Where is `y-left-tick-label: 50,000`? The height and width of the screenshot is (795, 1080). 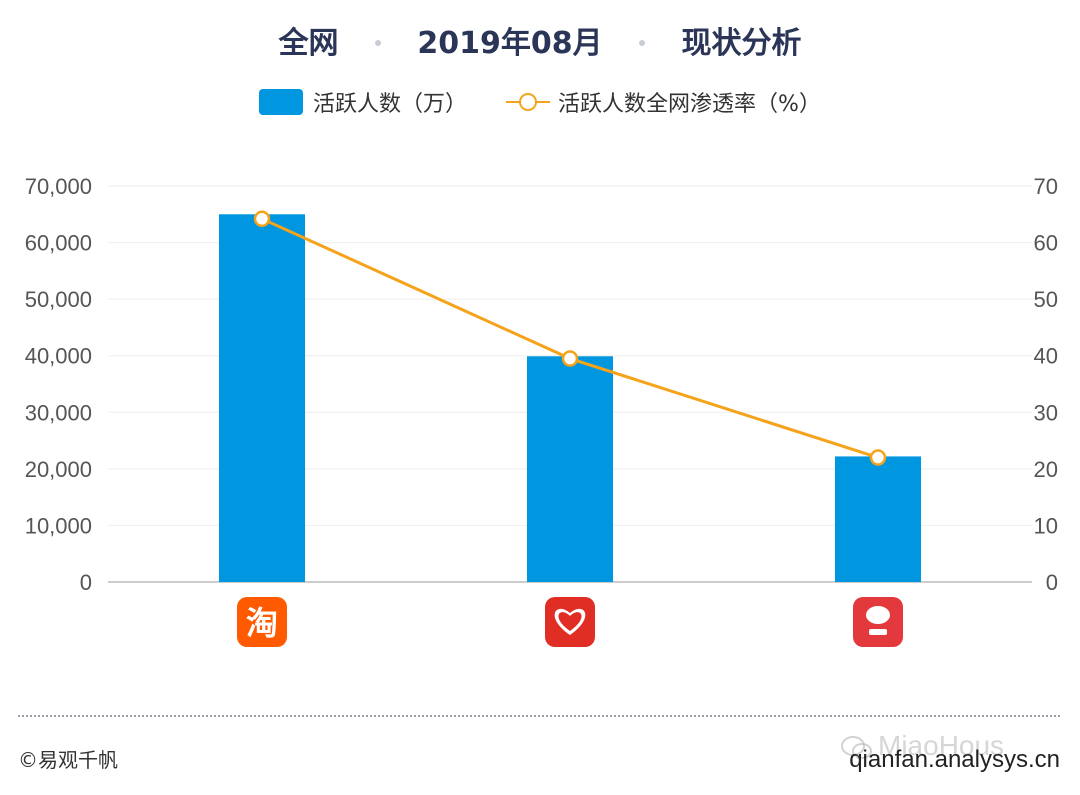 y-left-tick-label: 50,000 is located at coordinates (58, 299).